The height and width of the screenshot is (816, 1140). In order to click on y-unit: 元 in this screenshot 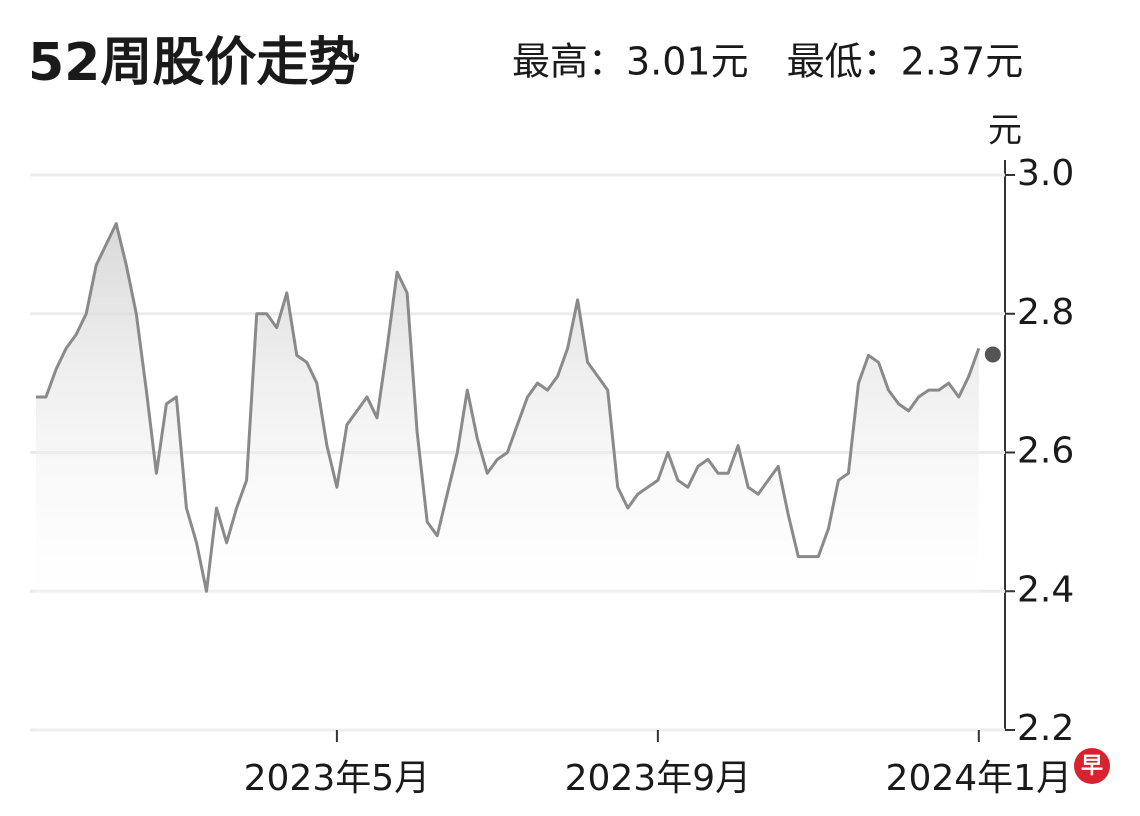, I will do `click(1005, 131)`.